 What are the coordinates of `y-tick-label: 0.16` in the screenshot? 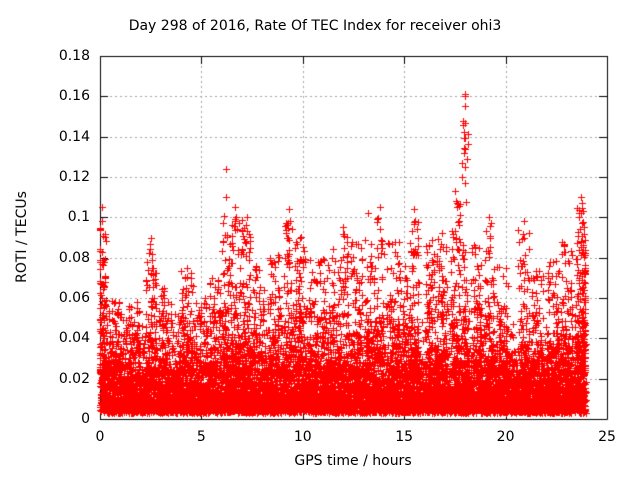 It's located at (74, 96).